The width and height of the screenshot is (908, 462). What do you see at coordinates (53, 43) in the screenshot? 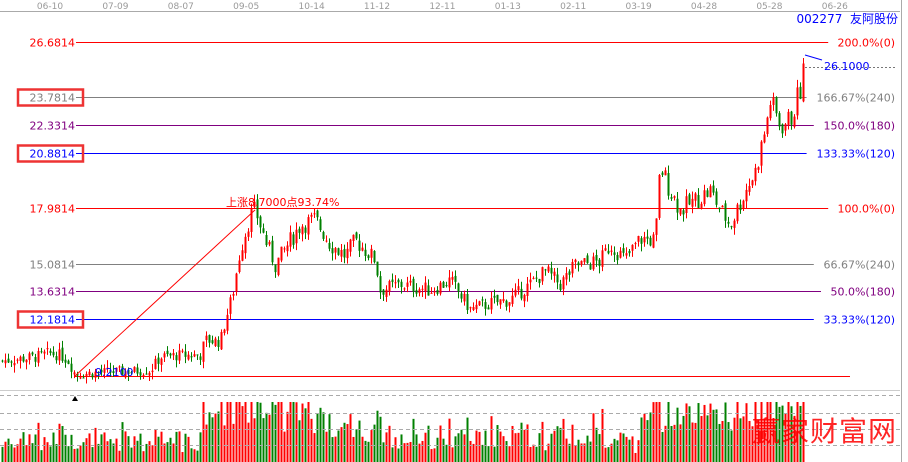
I see `level-price: 26.6814` at bounding box center [53, 43].